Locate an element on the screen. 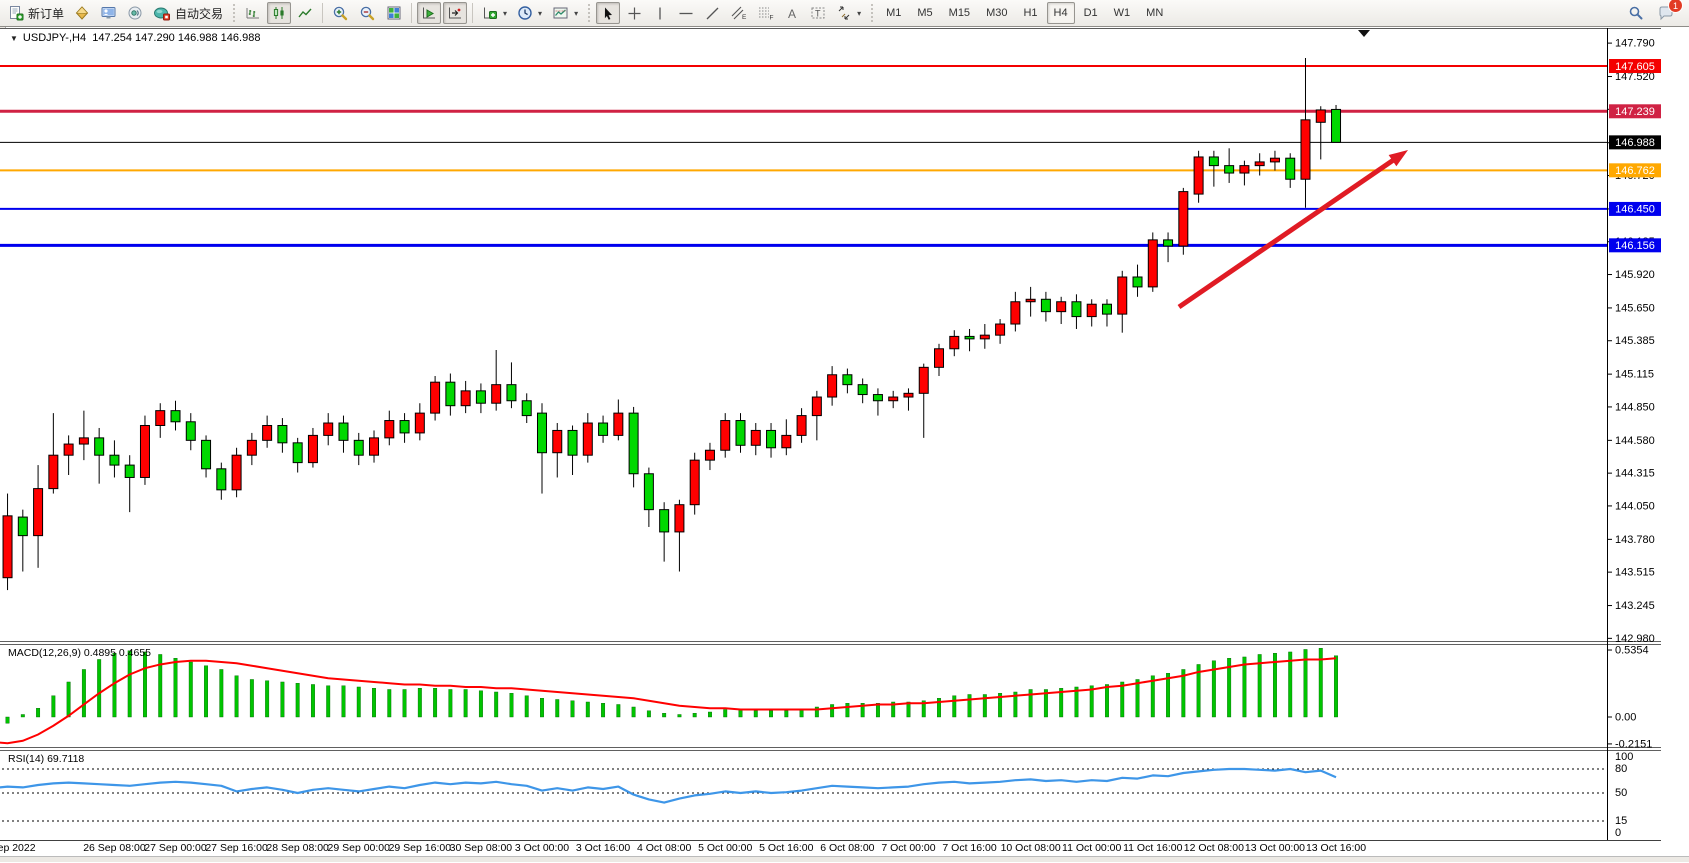 This screenshot has height=863, width=1689. chart-ohlc-values: 147.254 147.290 146.988 146.988 is located at coordinates (176, 38).